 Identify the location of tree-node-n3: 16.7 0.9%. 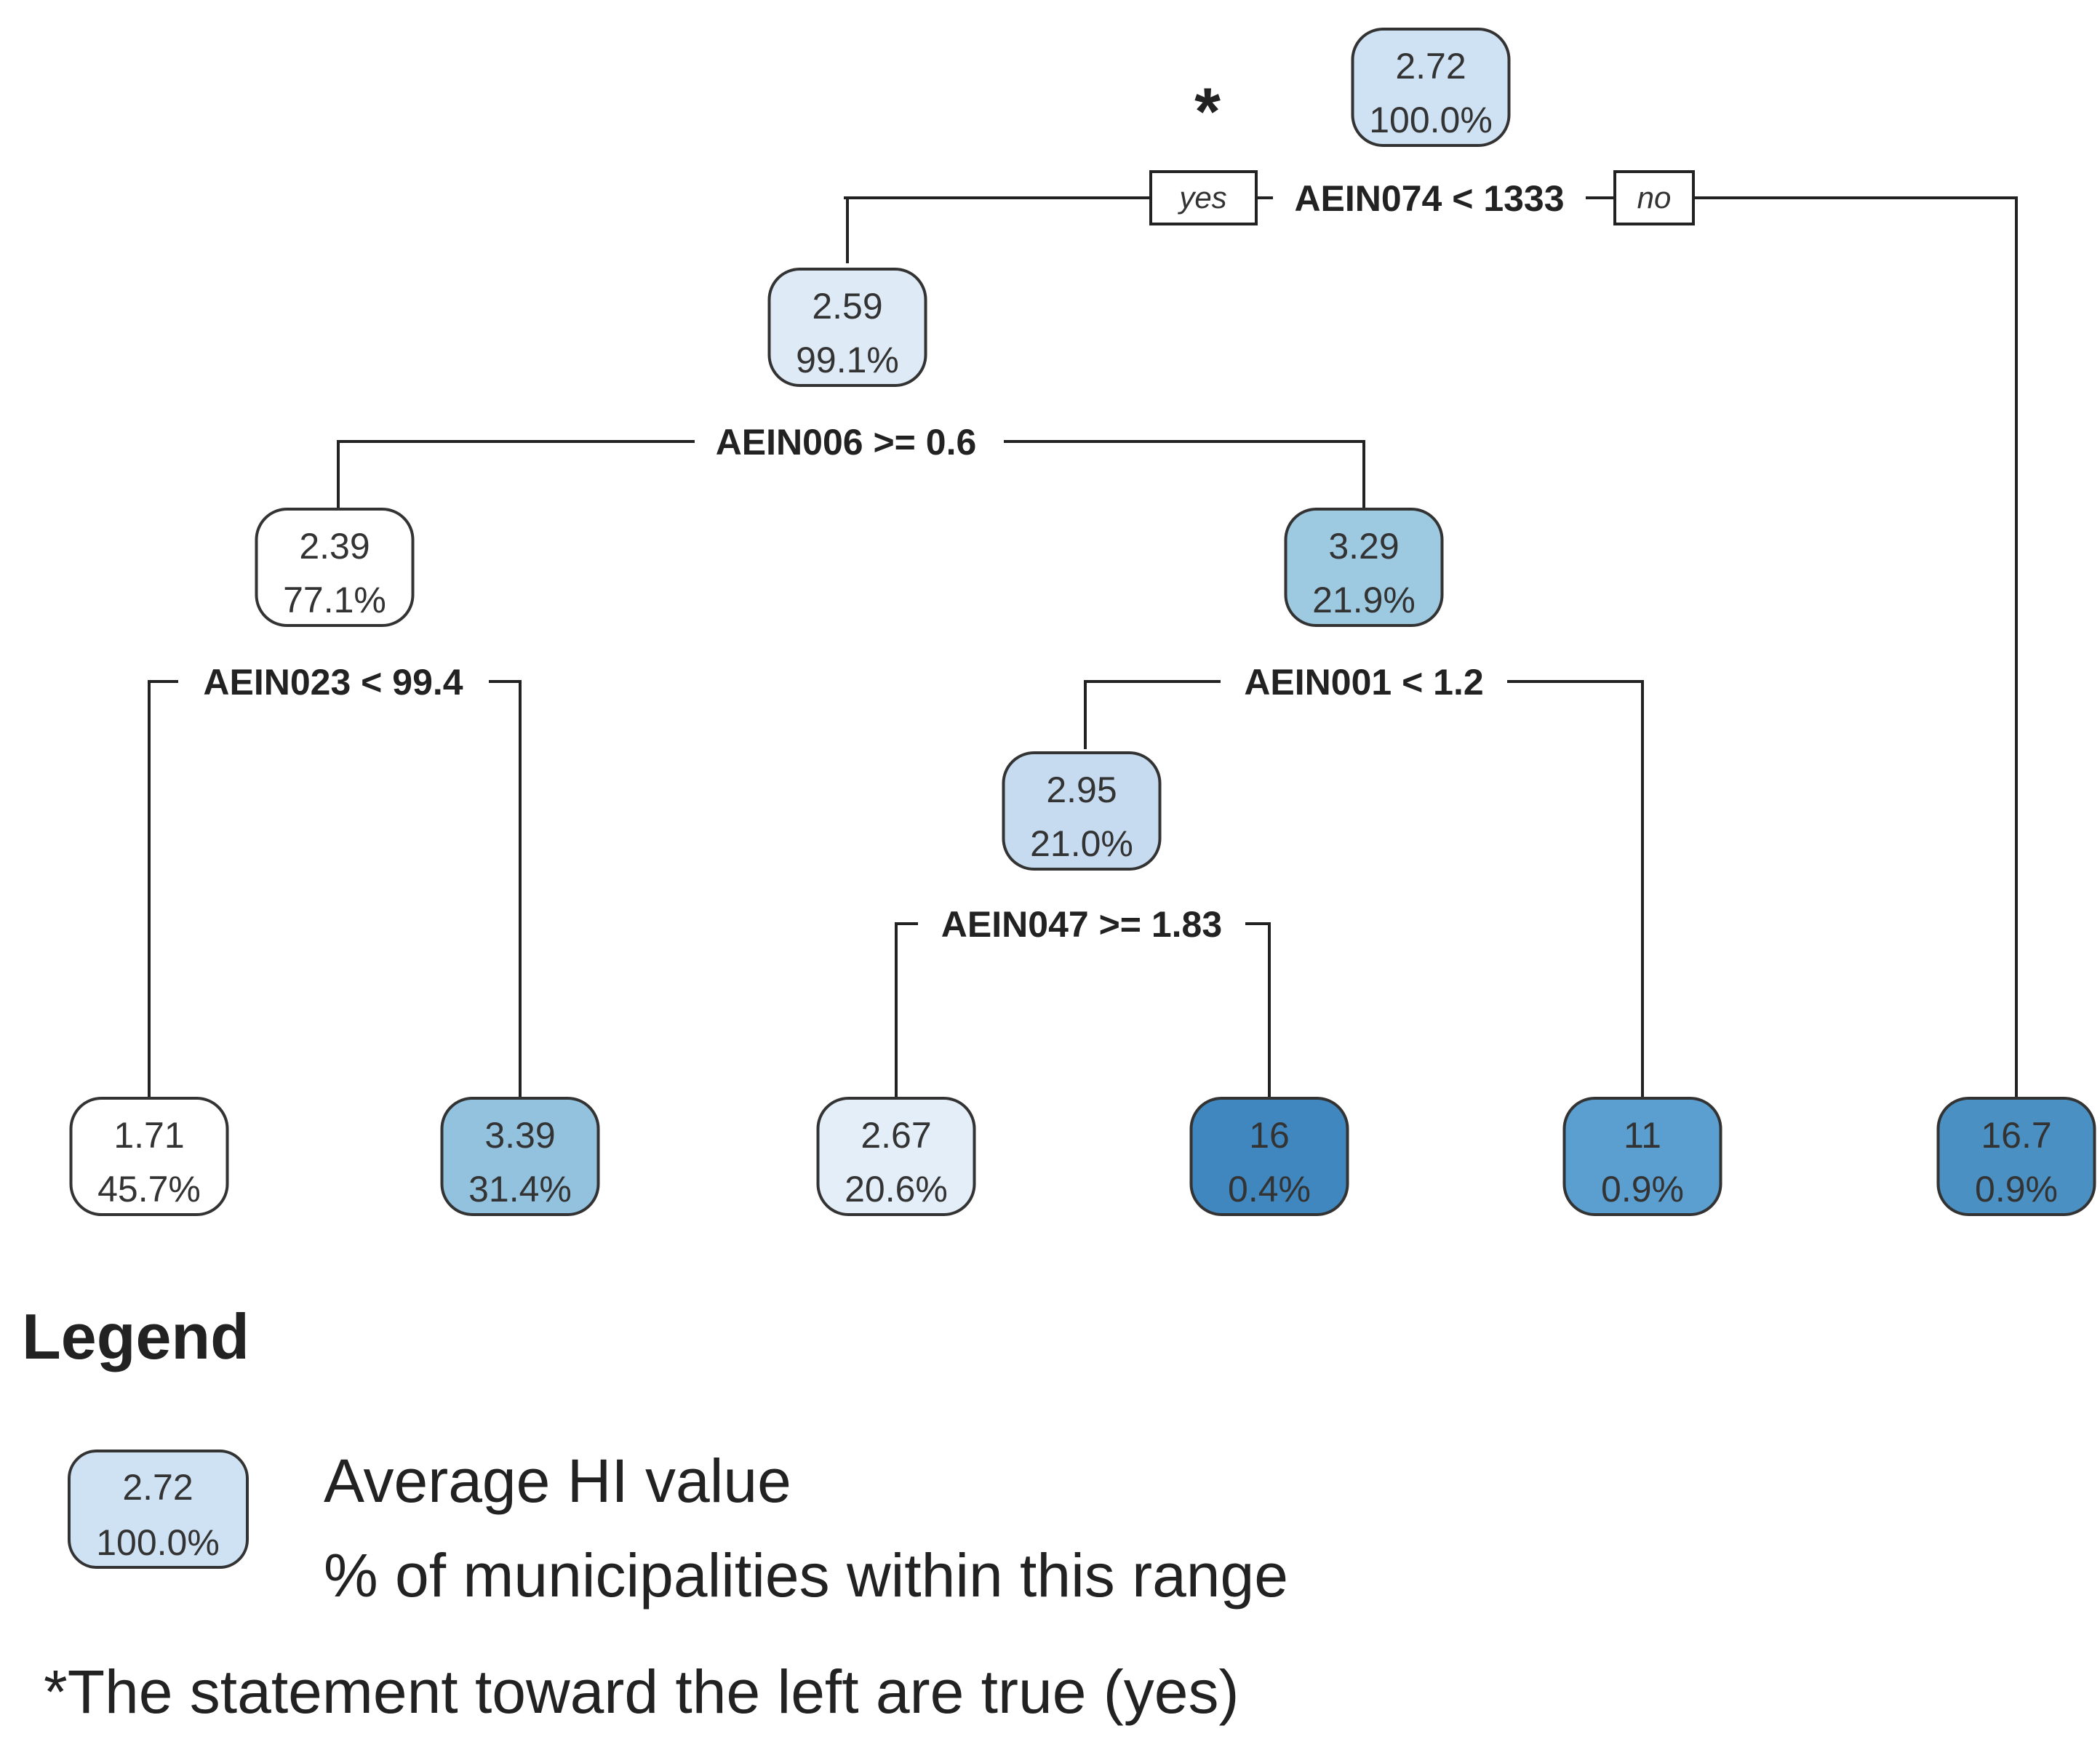
(2016, 1156).